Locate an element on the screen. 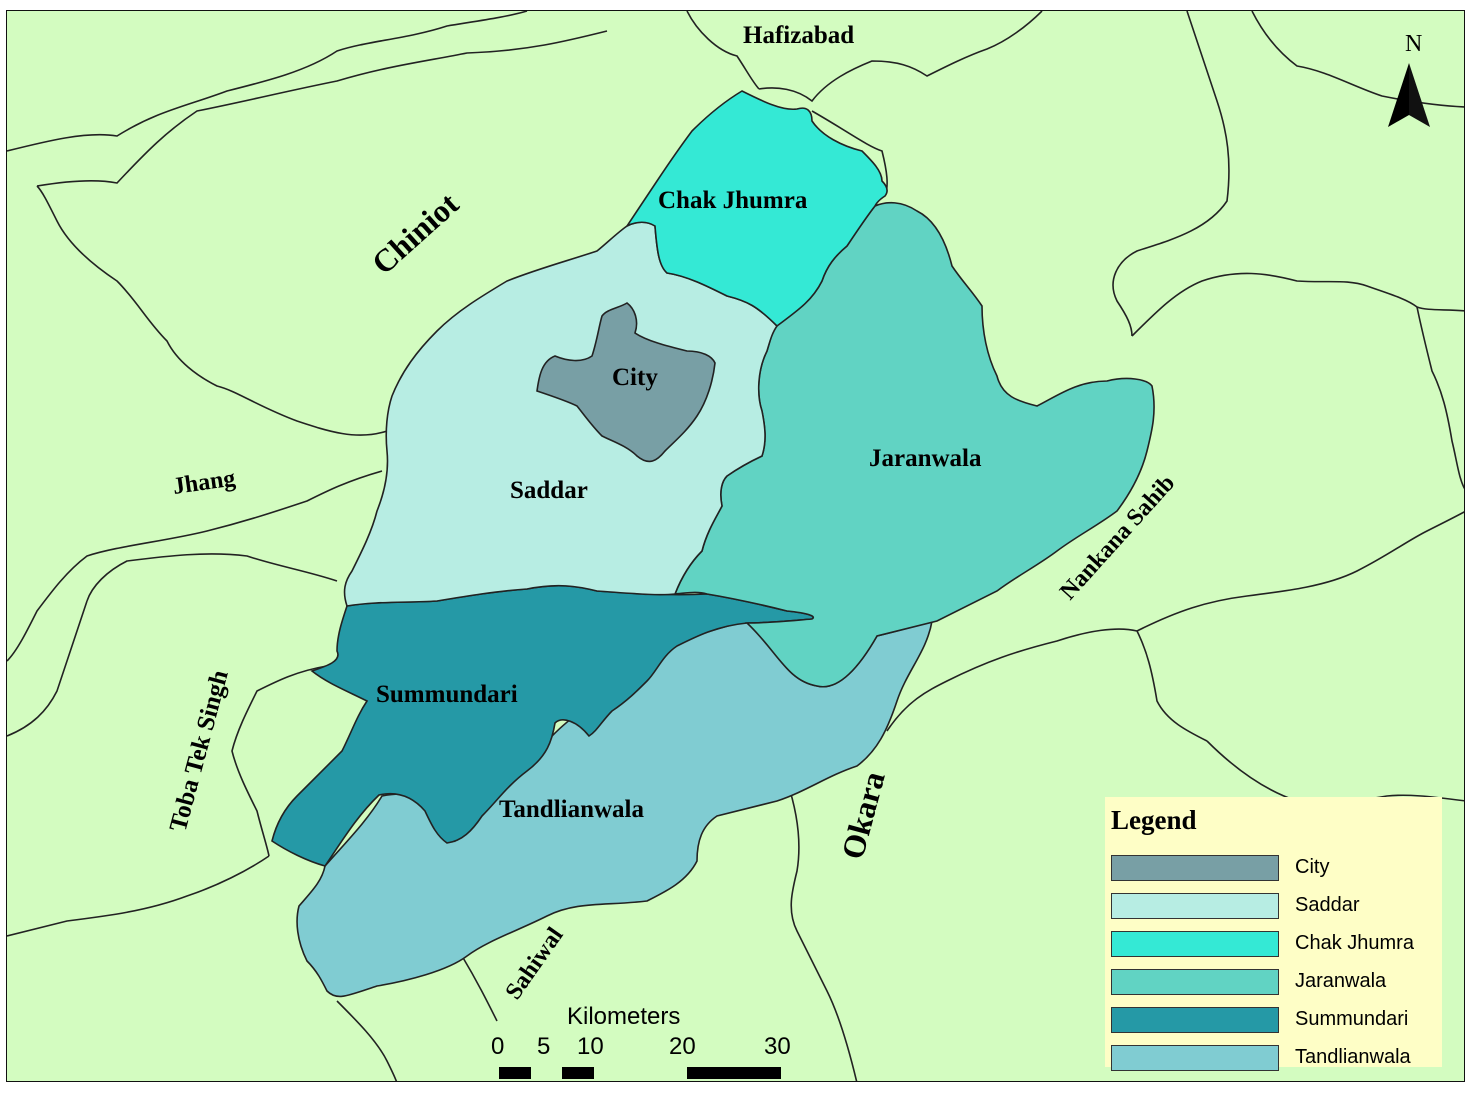  legend-swatch-jaranwala is located at coordinates (1195, 982).